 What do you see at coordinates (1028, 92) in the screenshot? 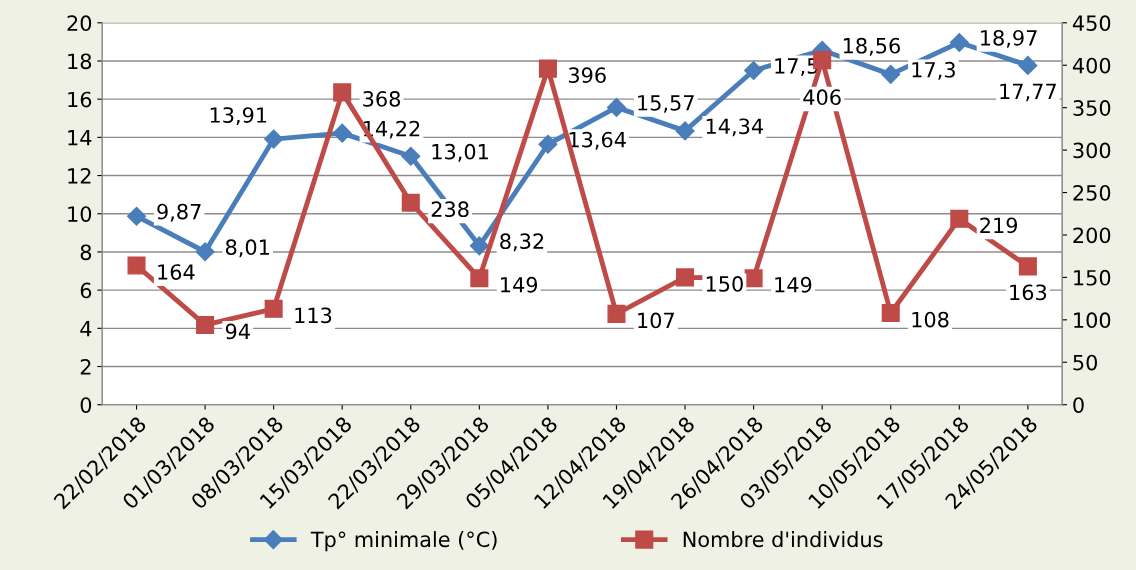
I see `data-label: 17,77` at bounding box center [1028, 92].